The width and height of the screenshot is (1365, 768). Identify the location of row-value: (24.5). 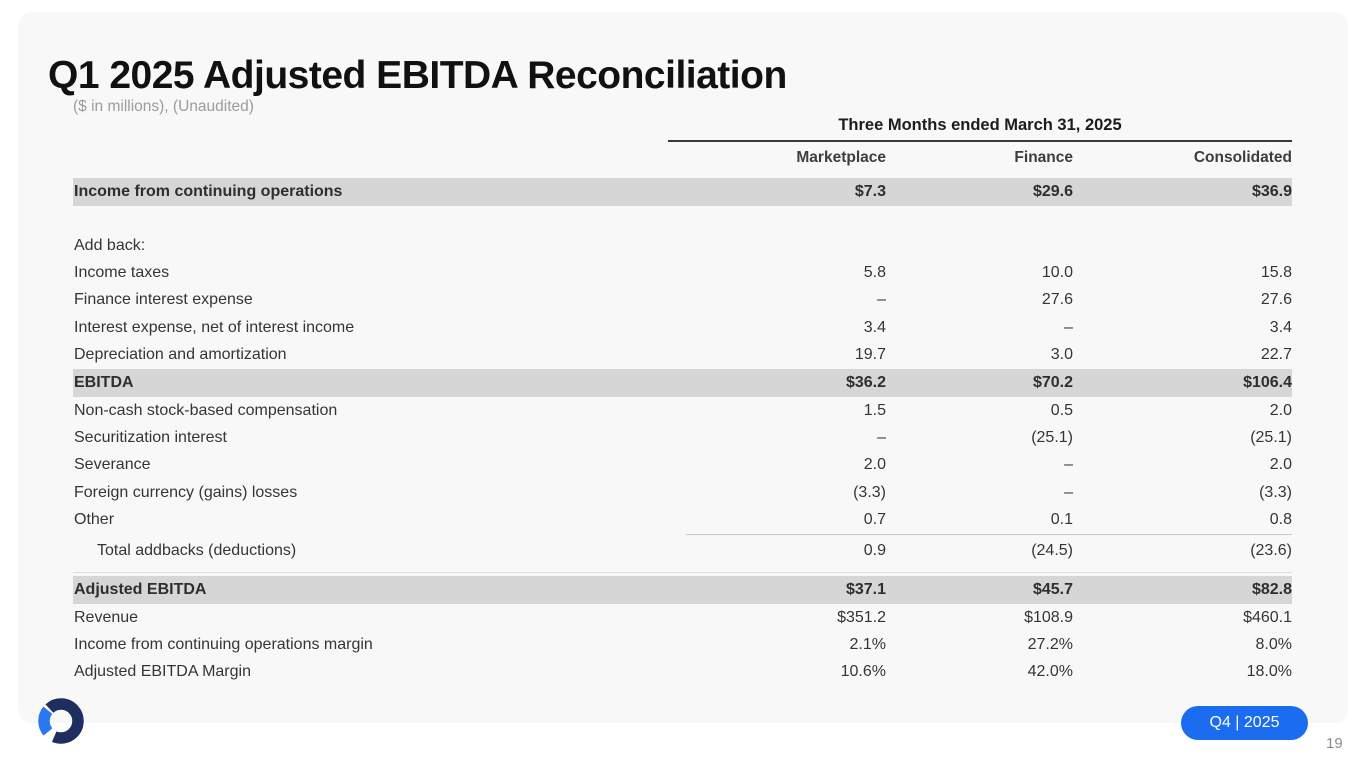
(979, 550).